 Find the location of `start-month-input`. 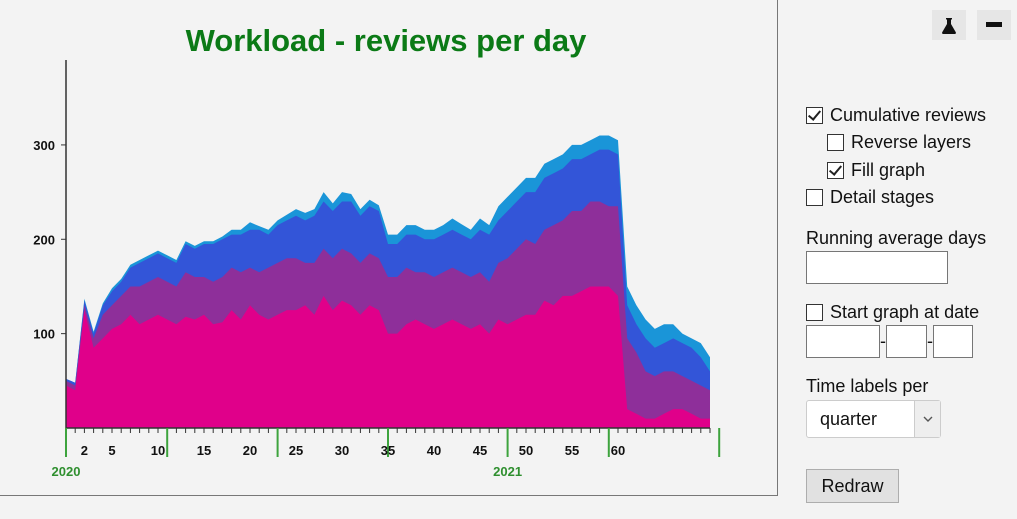

start-month-input is located at coordinates (906, 341).